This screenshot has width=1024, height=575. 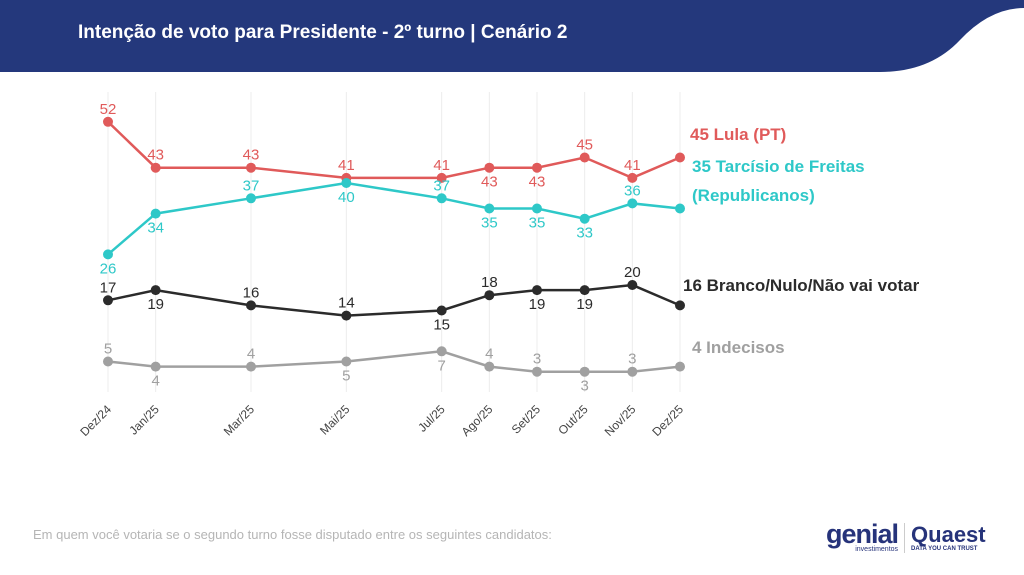 What do you see at coordinates (526, 419) in the screenshot?
I see `x-tick-label: Set/25` at bounding box center [526, 419].